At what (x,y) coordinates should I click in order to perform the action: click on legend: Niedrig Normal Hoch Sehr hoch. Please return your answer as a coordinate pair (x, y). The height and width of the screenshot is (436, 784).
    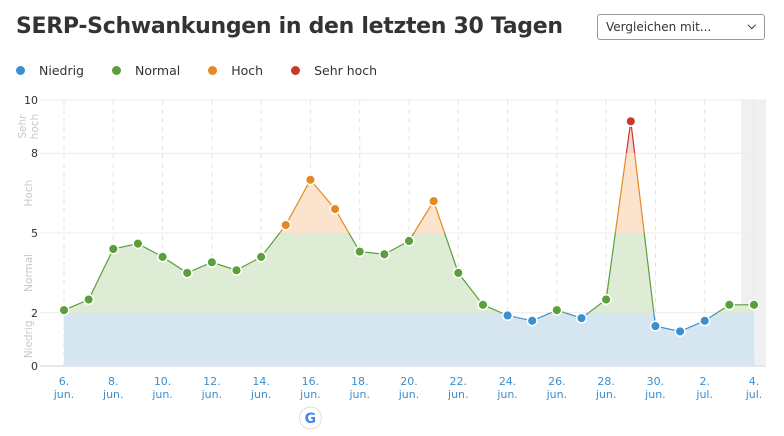
    Looking at the image, I should click on (210, 70).